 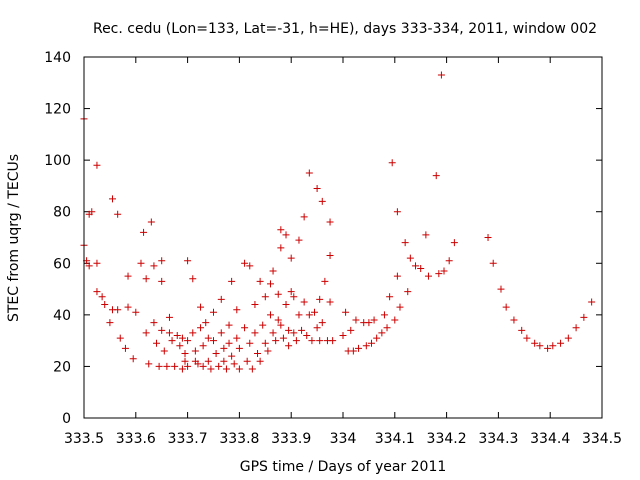 What do you see at coordinates (57, 161) in the screenshot?
I see `y-tick-label: 100` at bounding box center [57, 161].